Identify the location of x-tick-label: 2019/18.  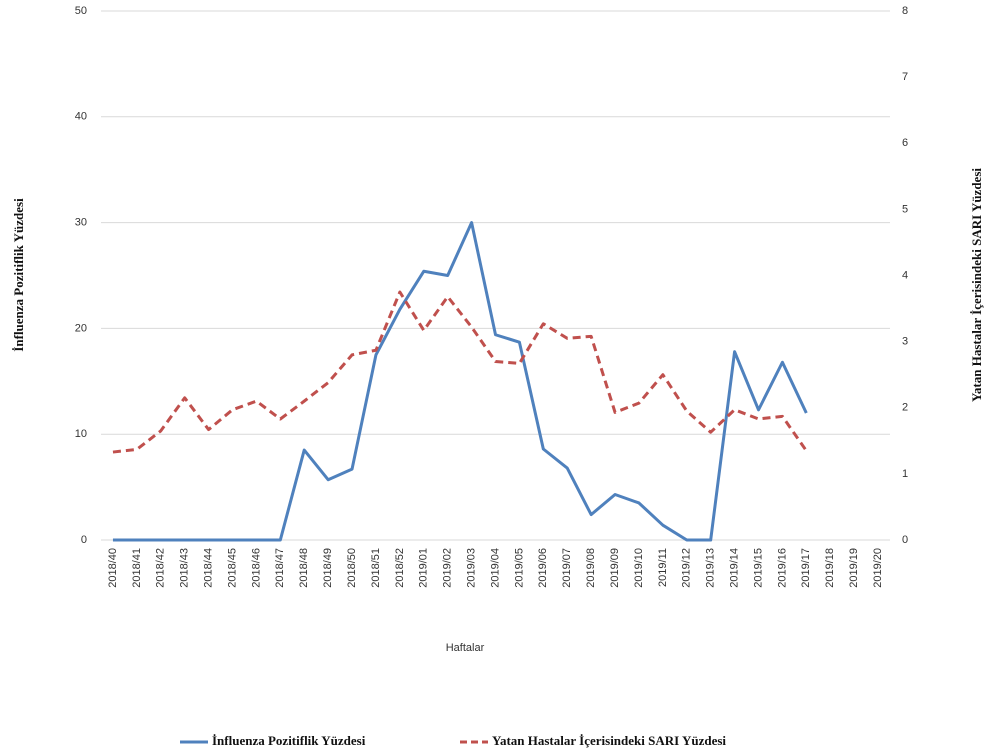
(830, 568).